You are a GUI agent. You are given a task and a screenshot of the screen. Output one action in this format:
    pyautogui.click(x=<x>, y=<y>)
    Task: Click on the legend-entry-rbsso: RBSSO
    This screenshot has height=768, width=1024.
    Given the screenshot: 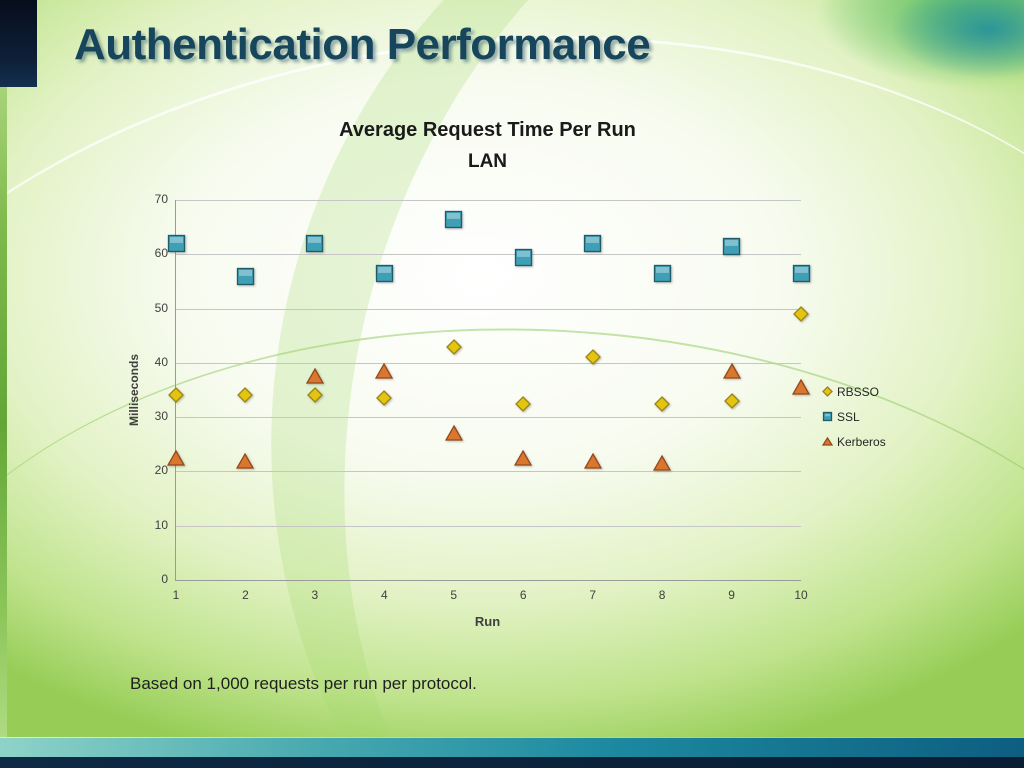 What is the action you would take?
    pyautogui.click(x=854, y=391)
    